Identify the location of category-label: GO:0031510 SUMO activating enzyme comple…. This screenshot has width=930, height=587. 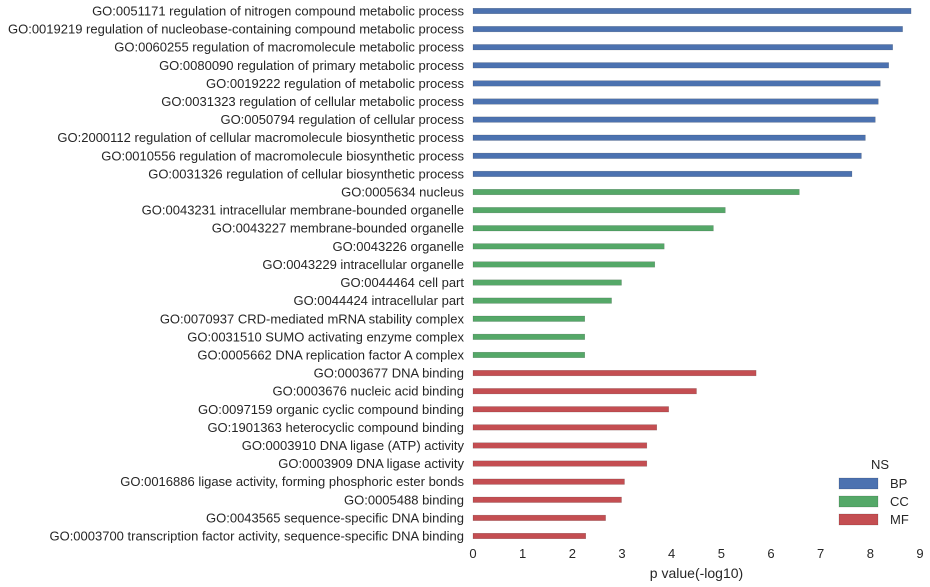
(325, 336).